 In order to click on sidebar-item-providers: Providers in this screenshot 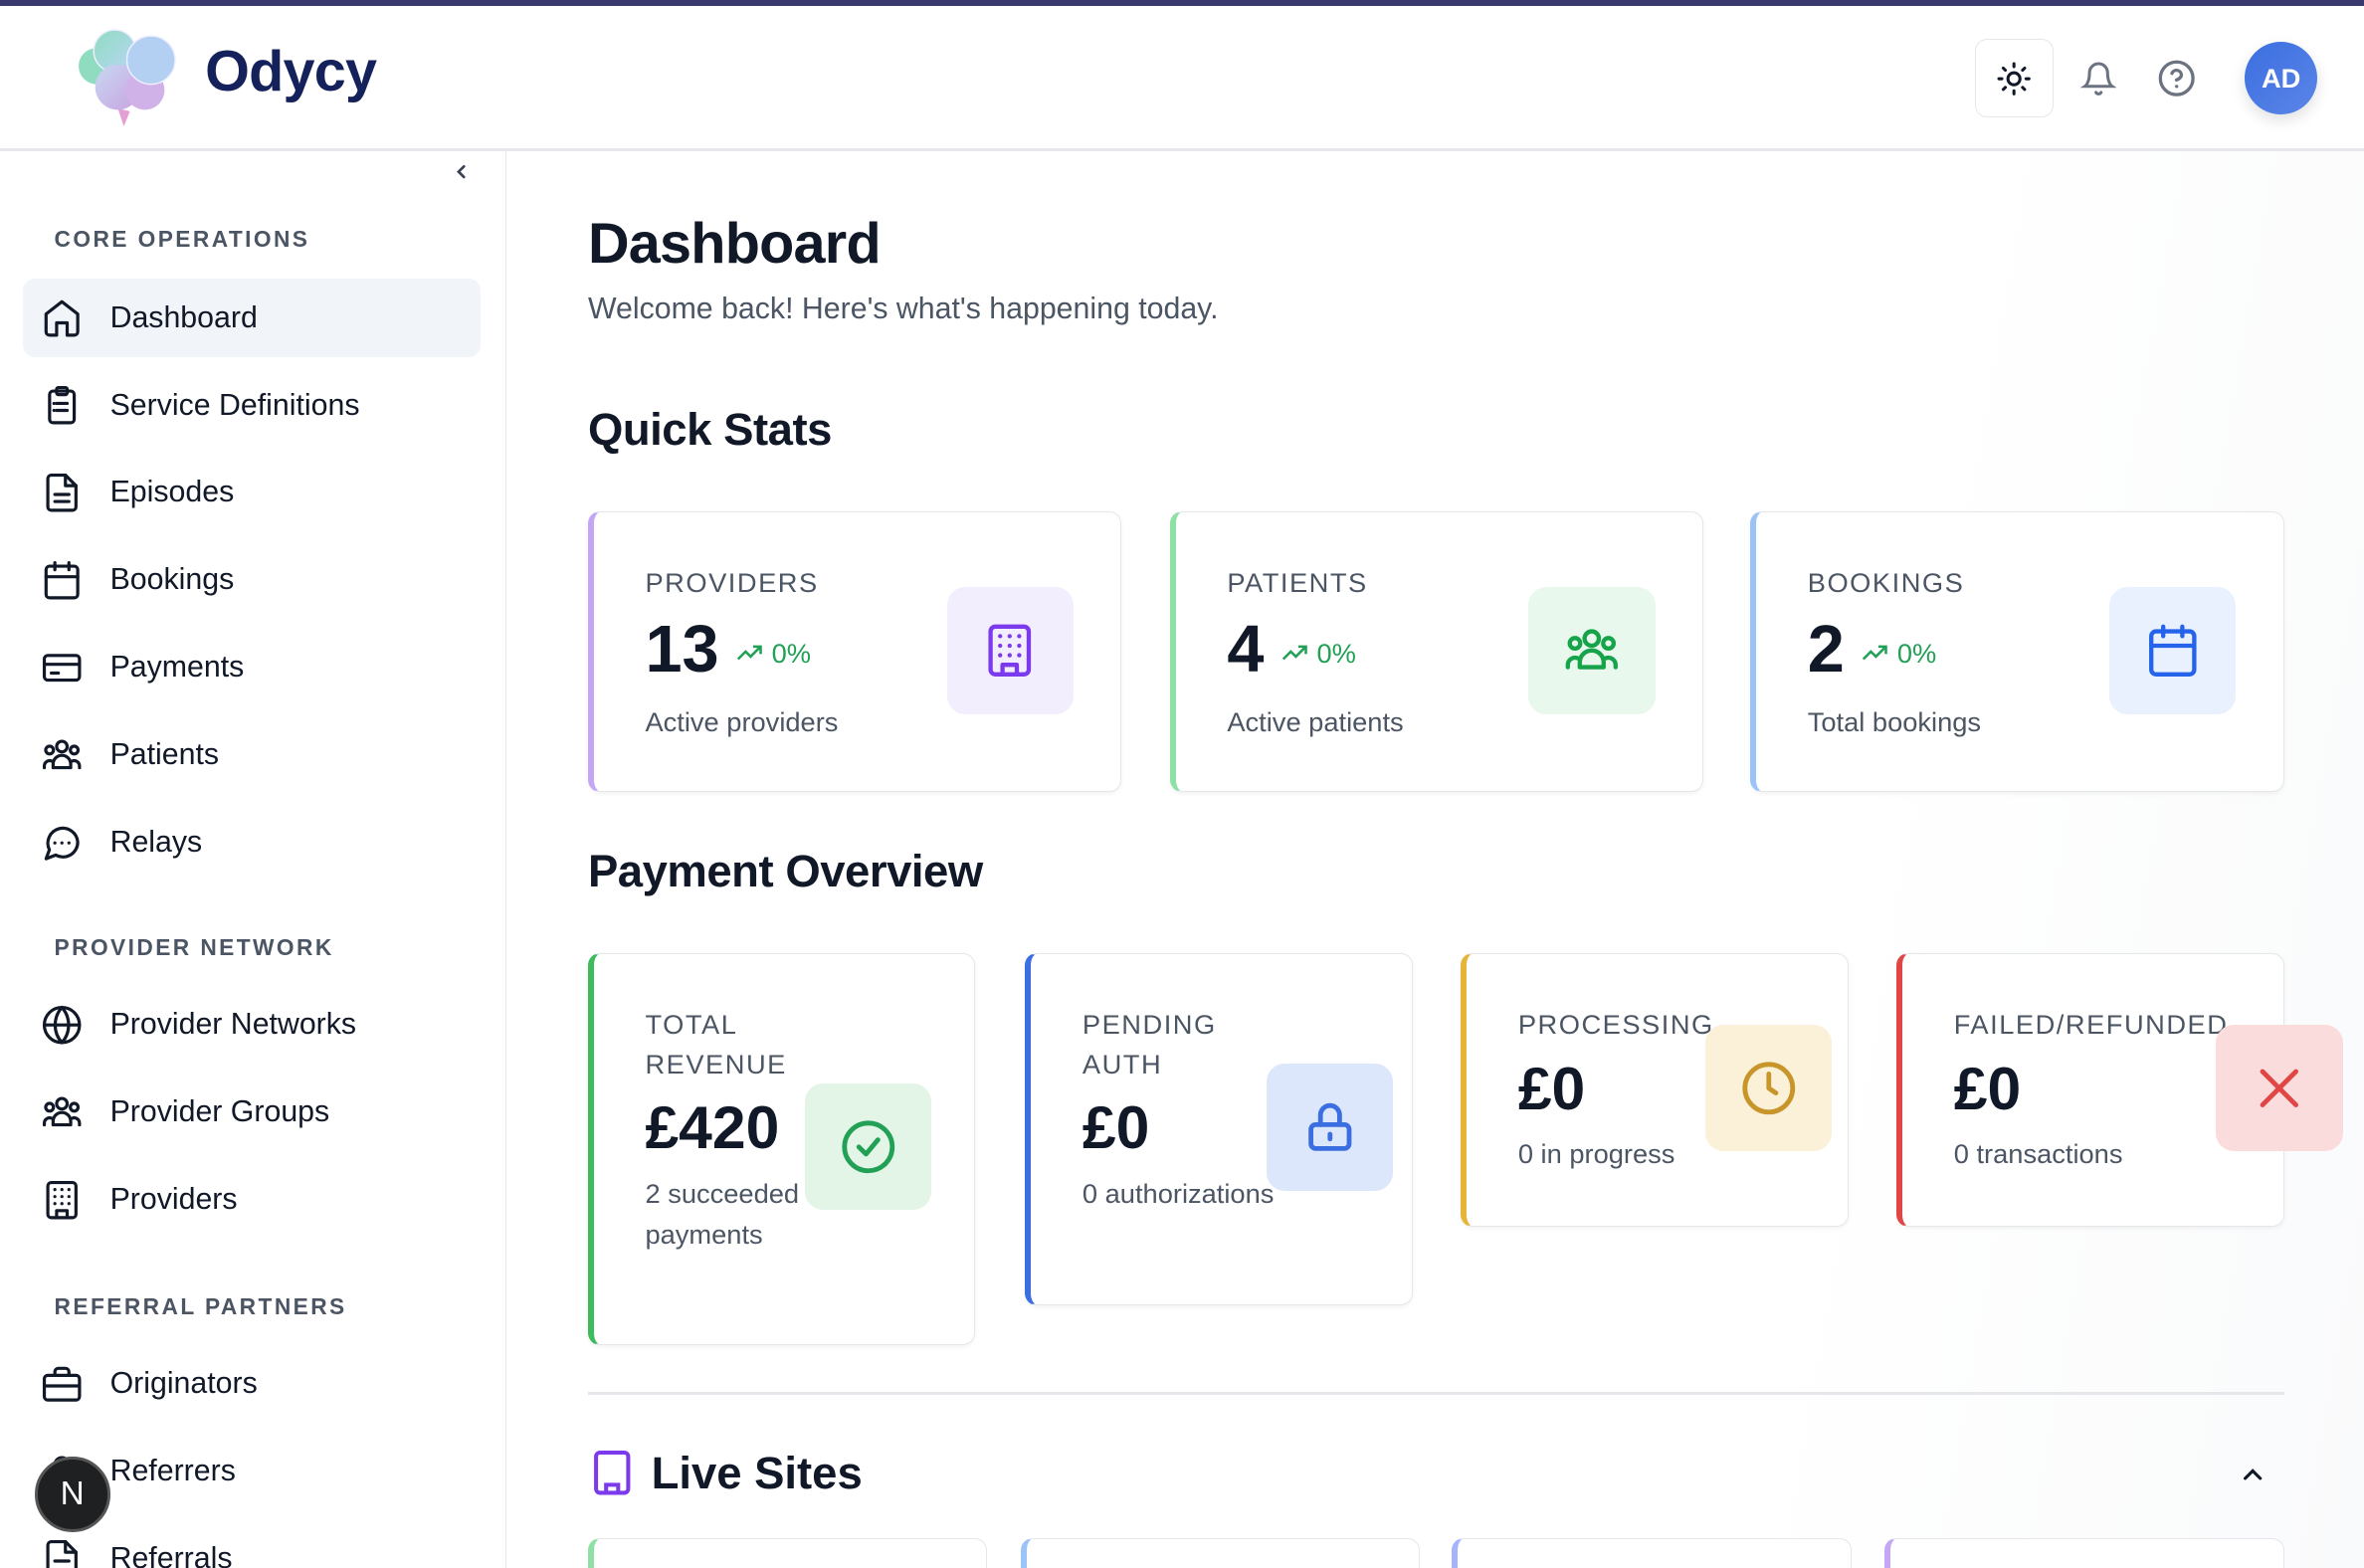, I will do `click(252, 1200)`.